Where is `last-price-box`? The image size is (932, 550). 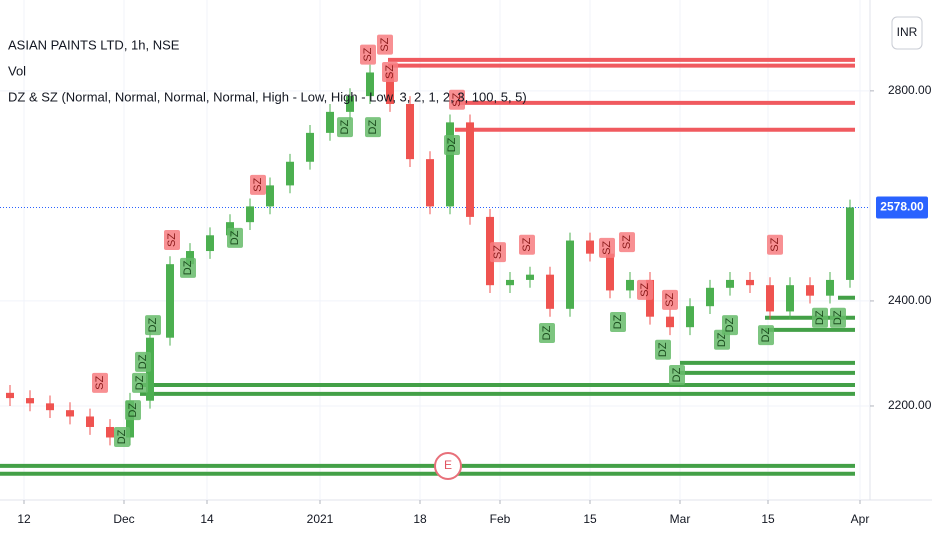 last-price-box is located at coordinates (902, 207).